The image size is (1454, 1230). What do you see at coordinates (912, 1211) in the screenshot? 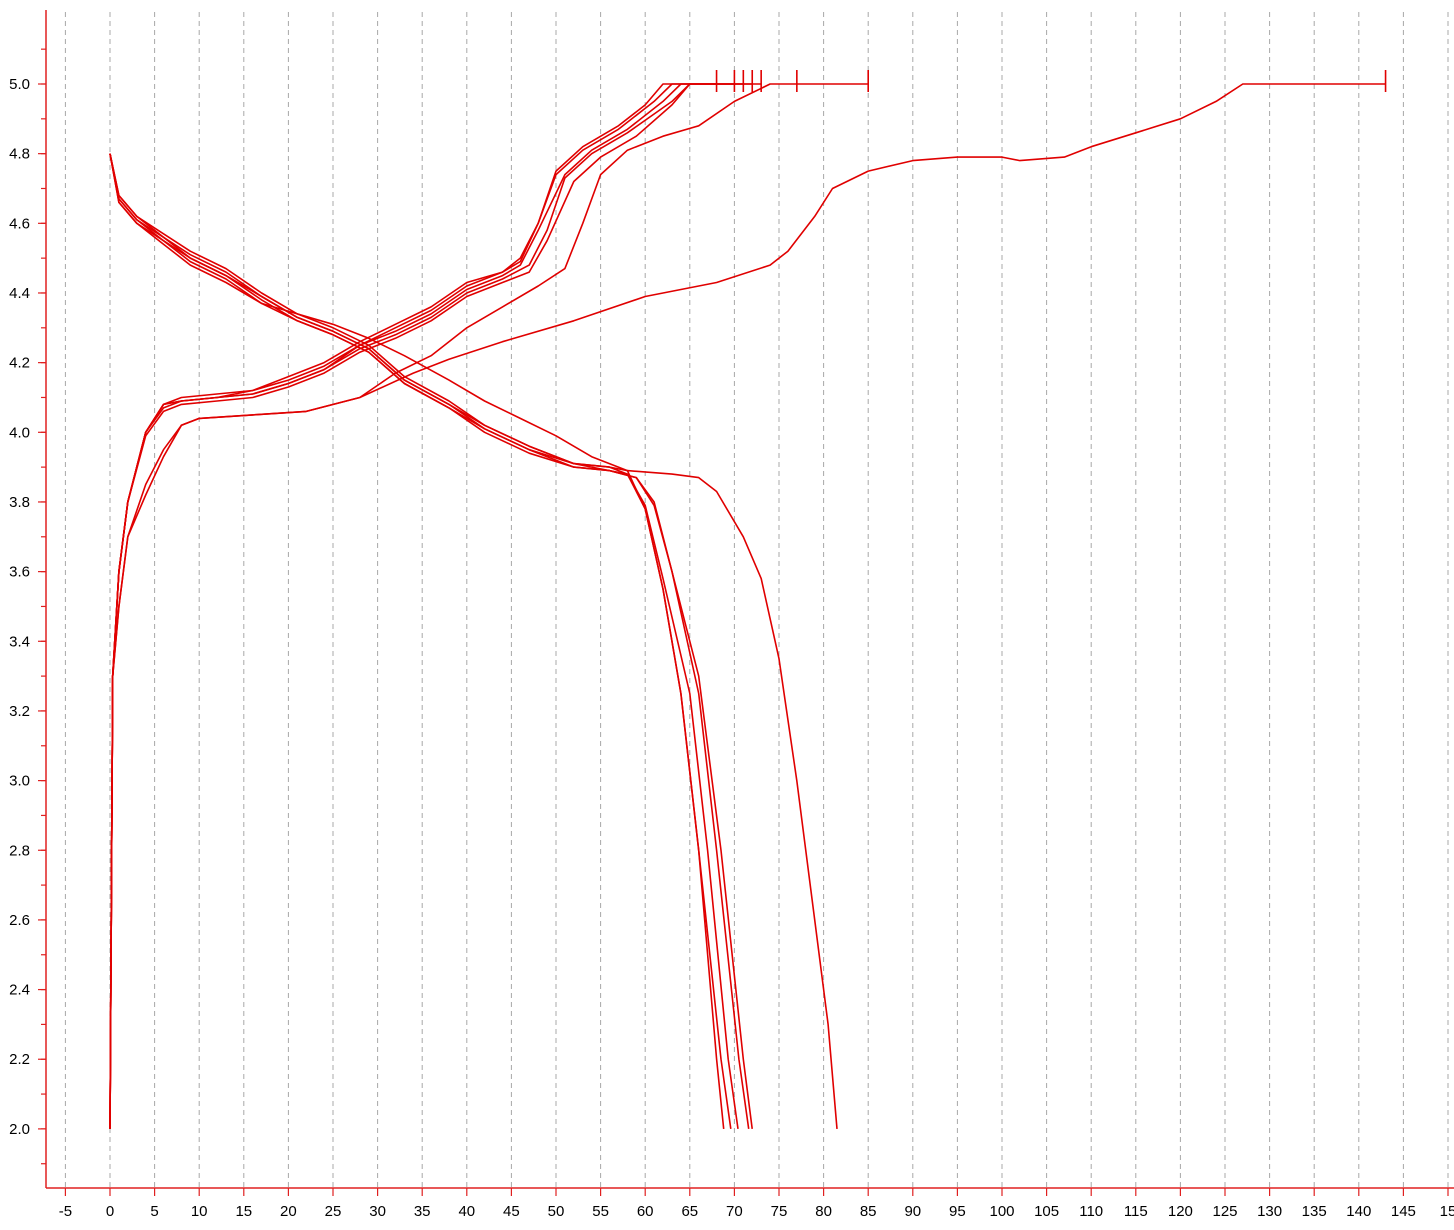
I see `x-tick-label: 90` at bounding box center [912, 1211].